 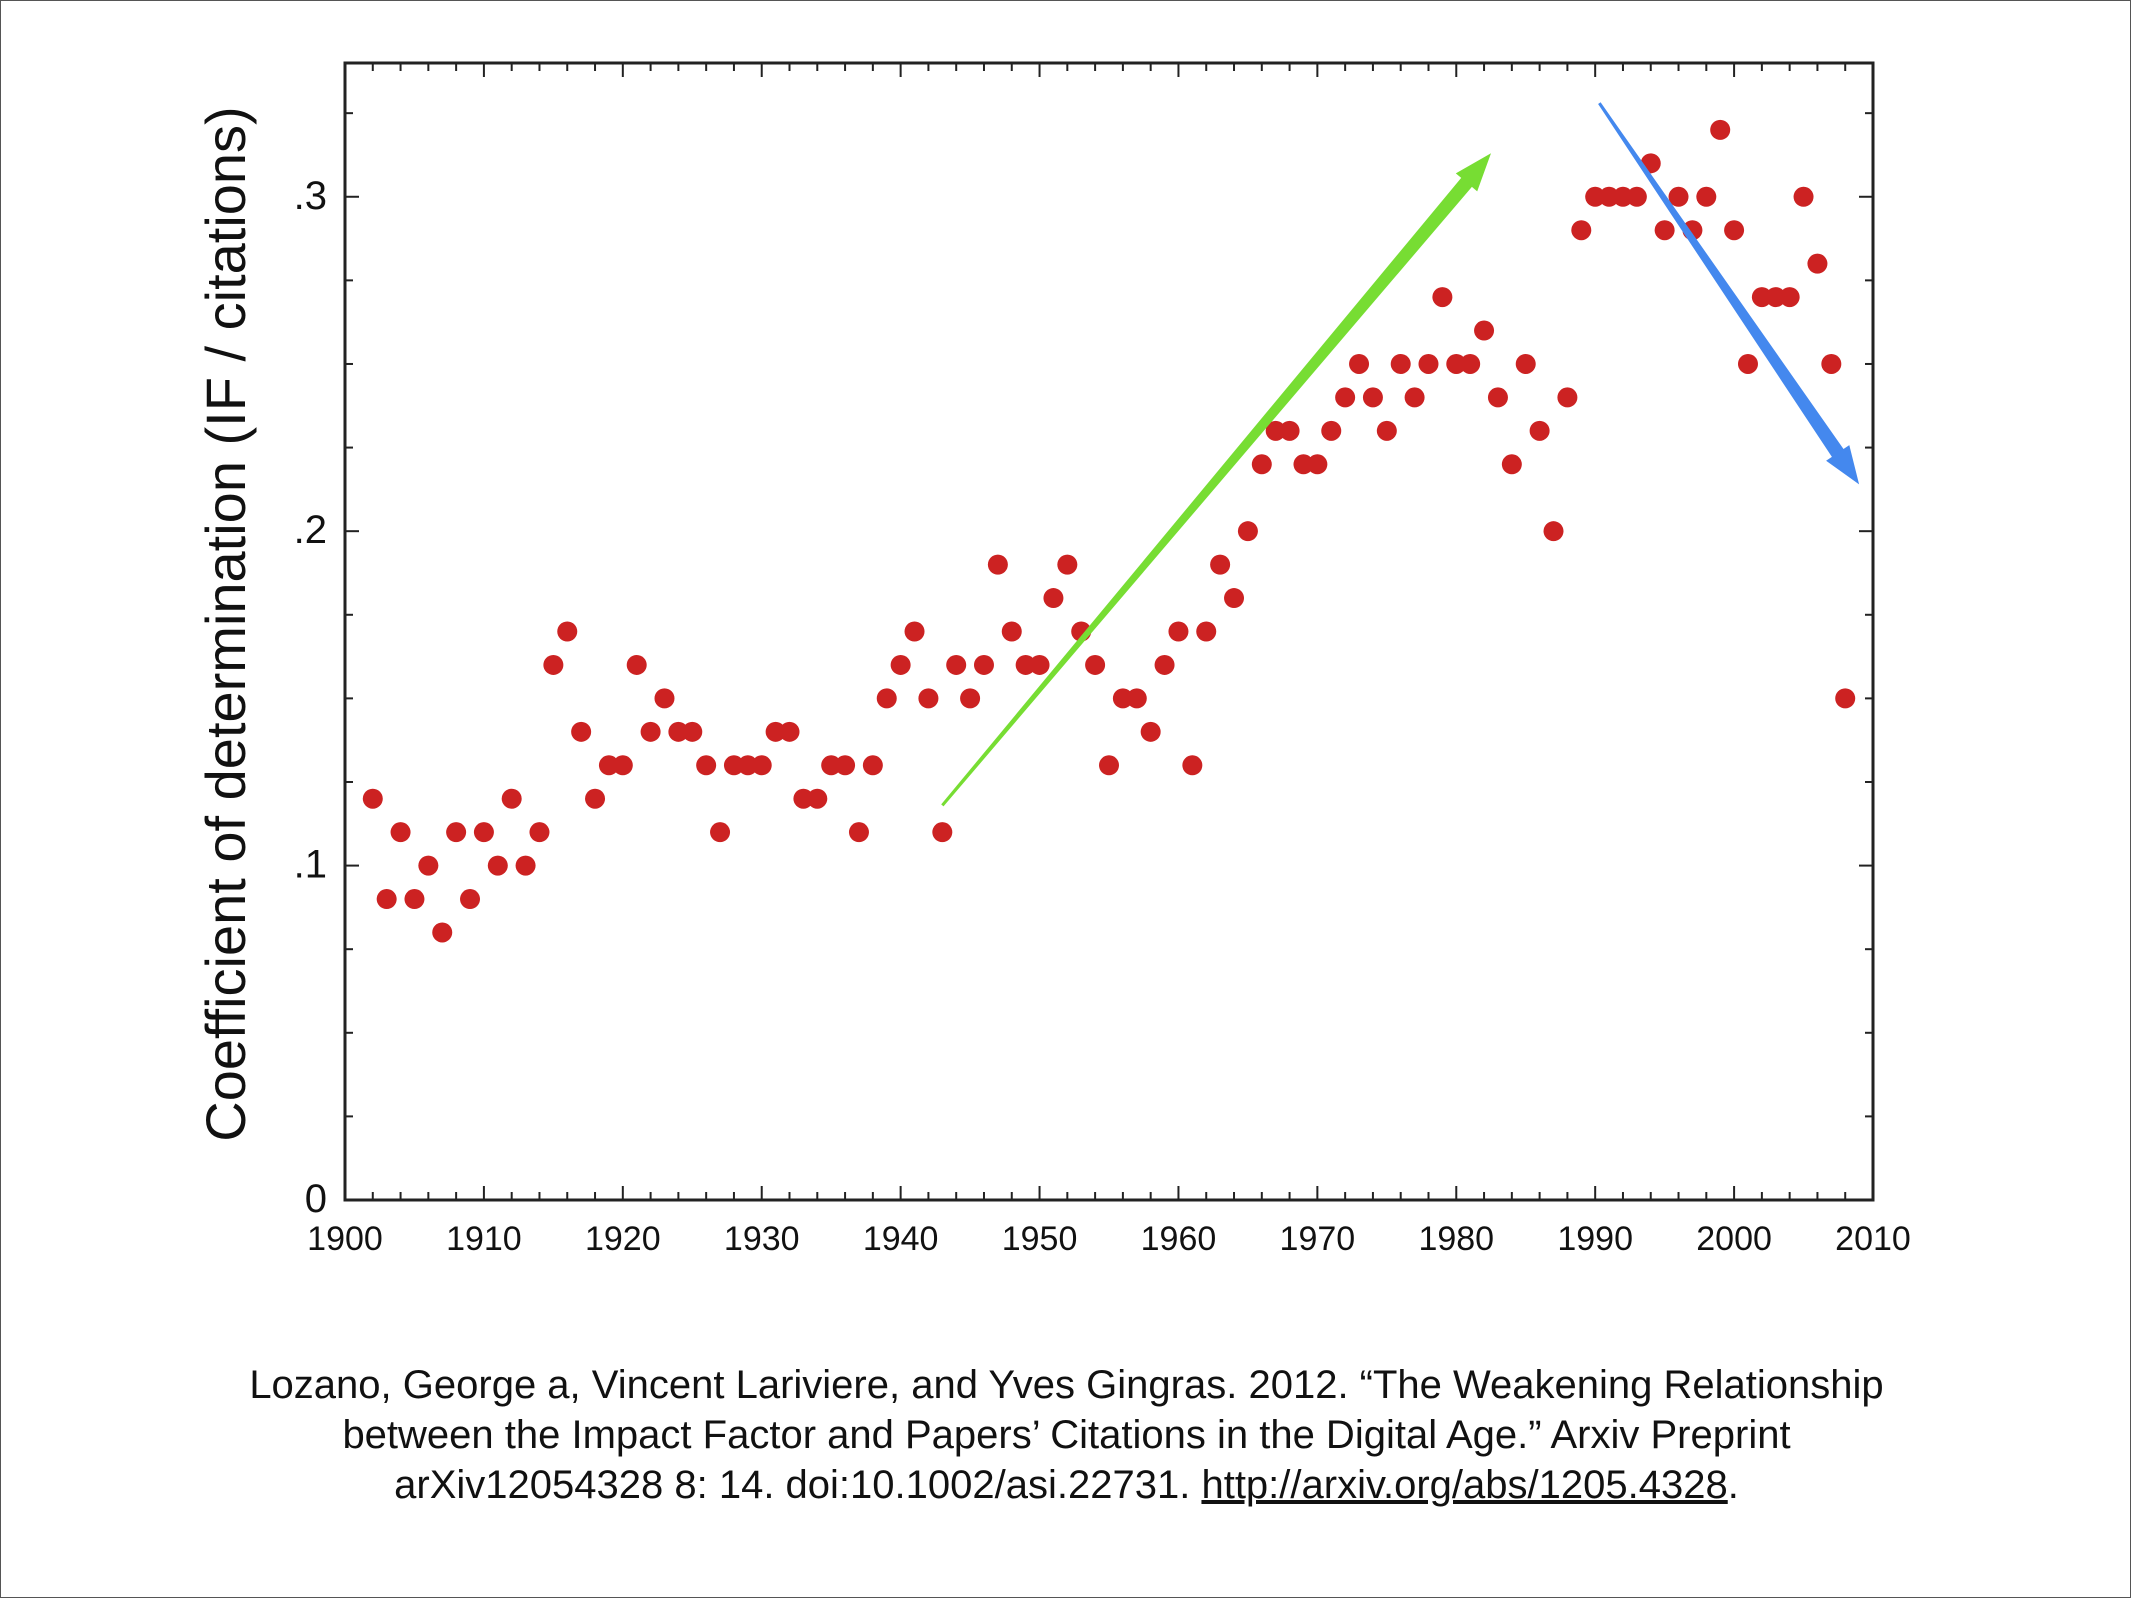 I want to click on x-tick-label: 1930, so click(x=762, y=1239).